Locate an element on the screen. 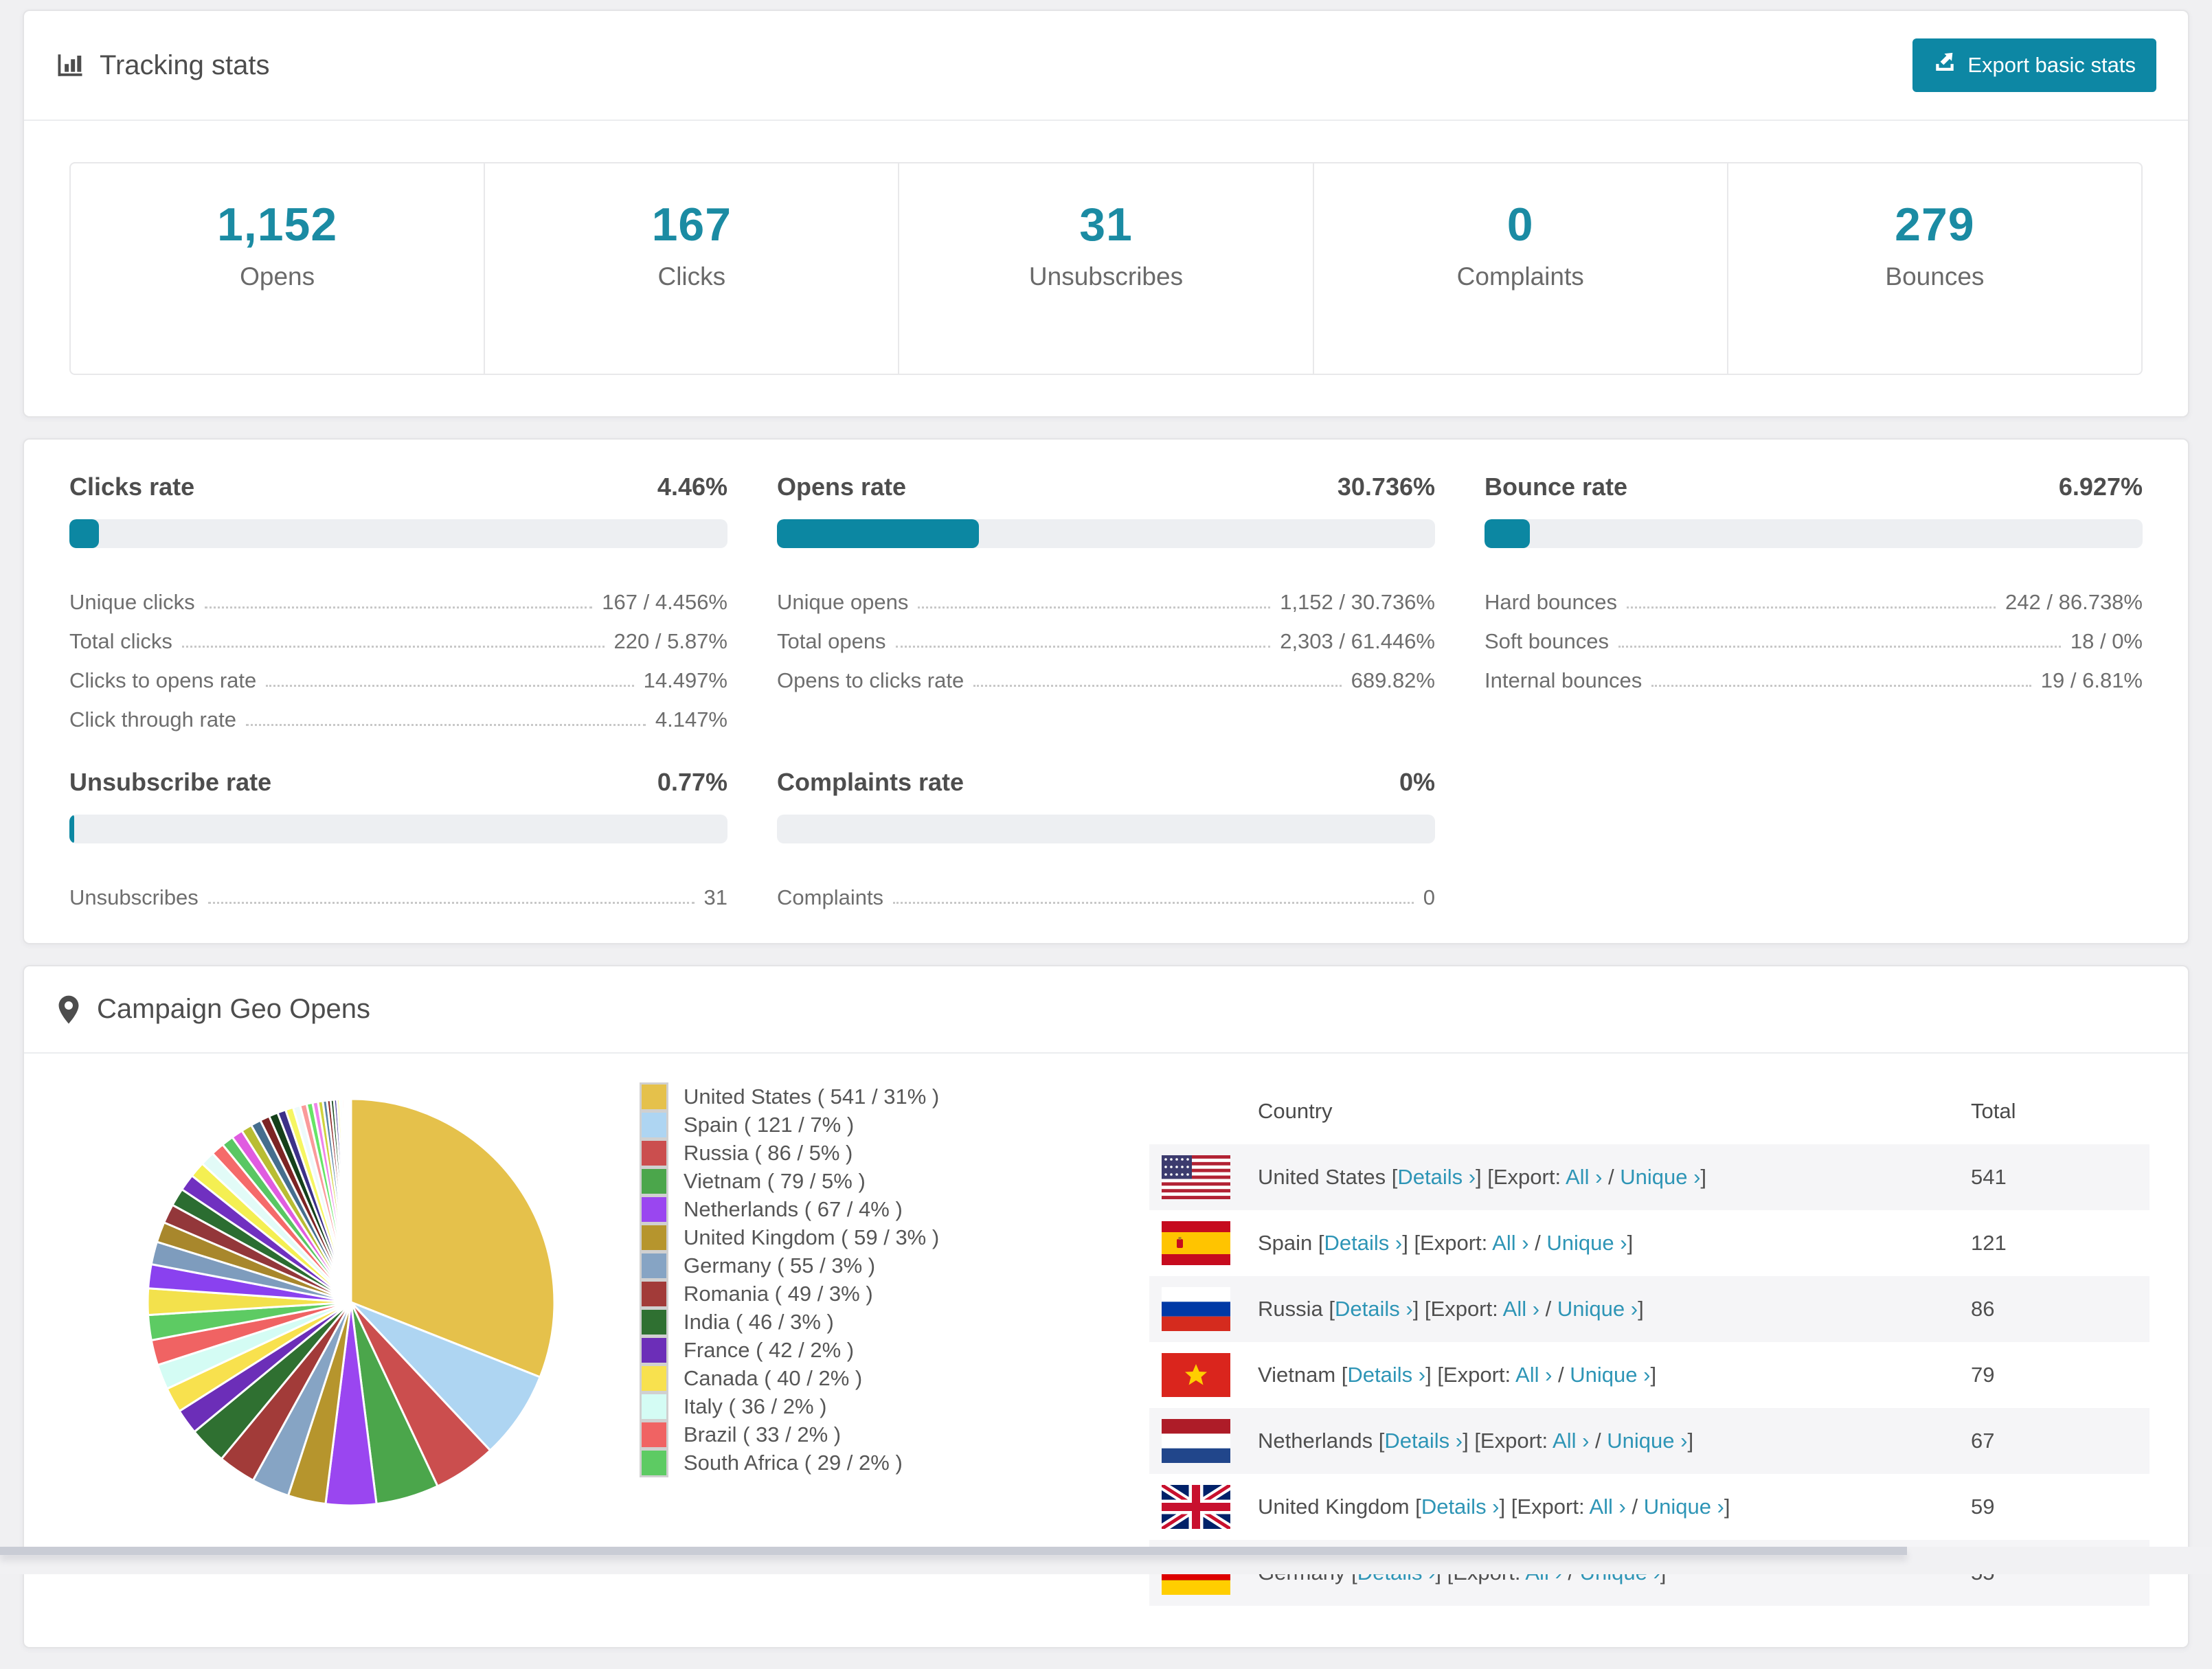 The width and height of the screenshot is (2212, 1669). export-basic-stats-button: Export basic stats is located at coordinates (2034, 65).